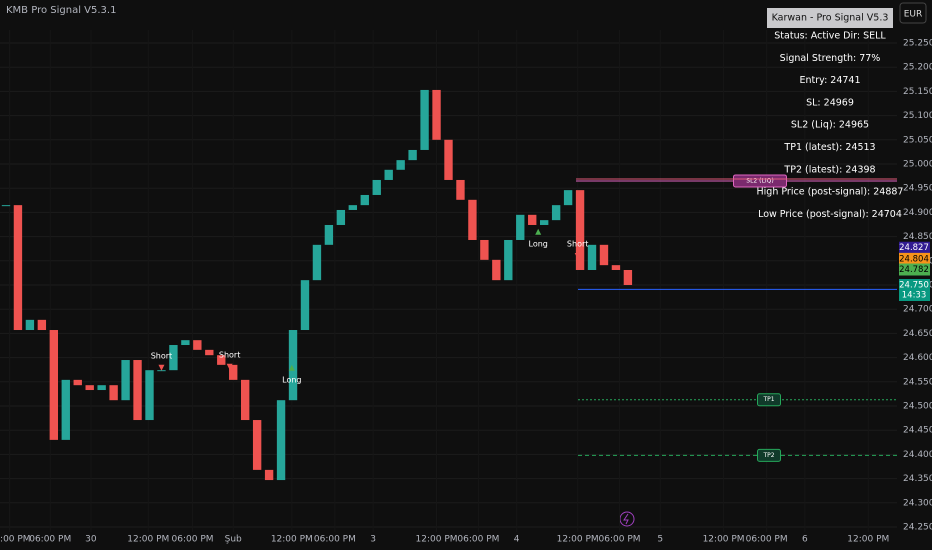  Describe the element at coordinates (91, 540) in the screenshot. I see `x-tick-label: 30` at that location.